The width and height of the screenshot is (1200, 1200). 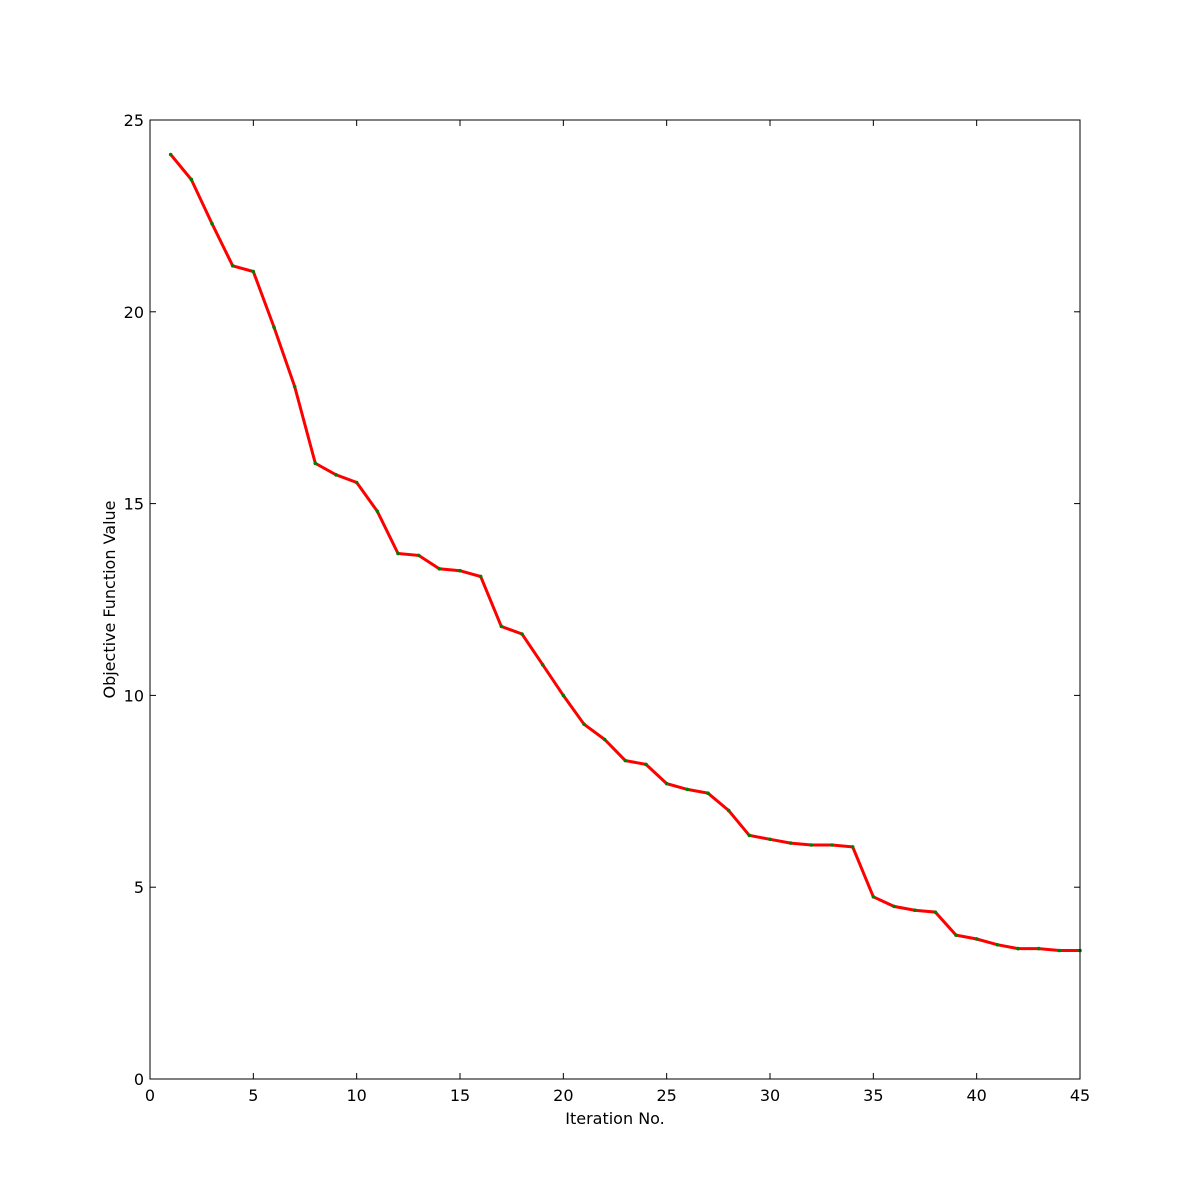 What do you see at coordinates (134, 695) in the screenshot?
I see `y-tick-label: 10` at bounding box center [134, 695].